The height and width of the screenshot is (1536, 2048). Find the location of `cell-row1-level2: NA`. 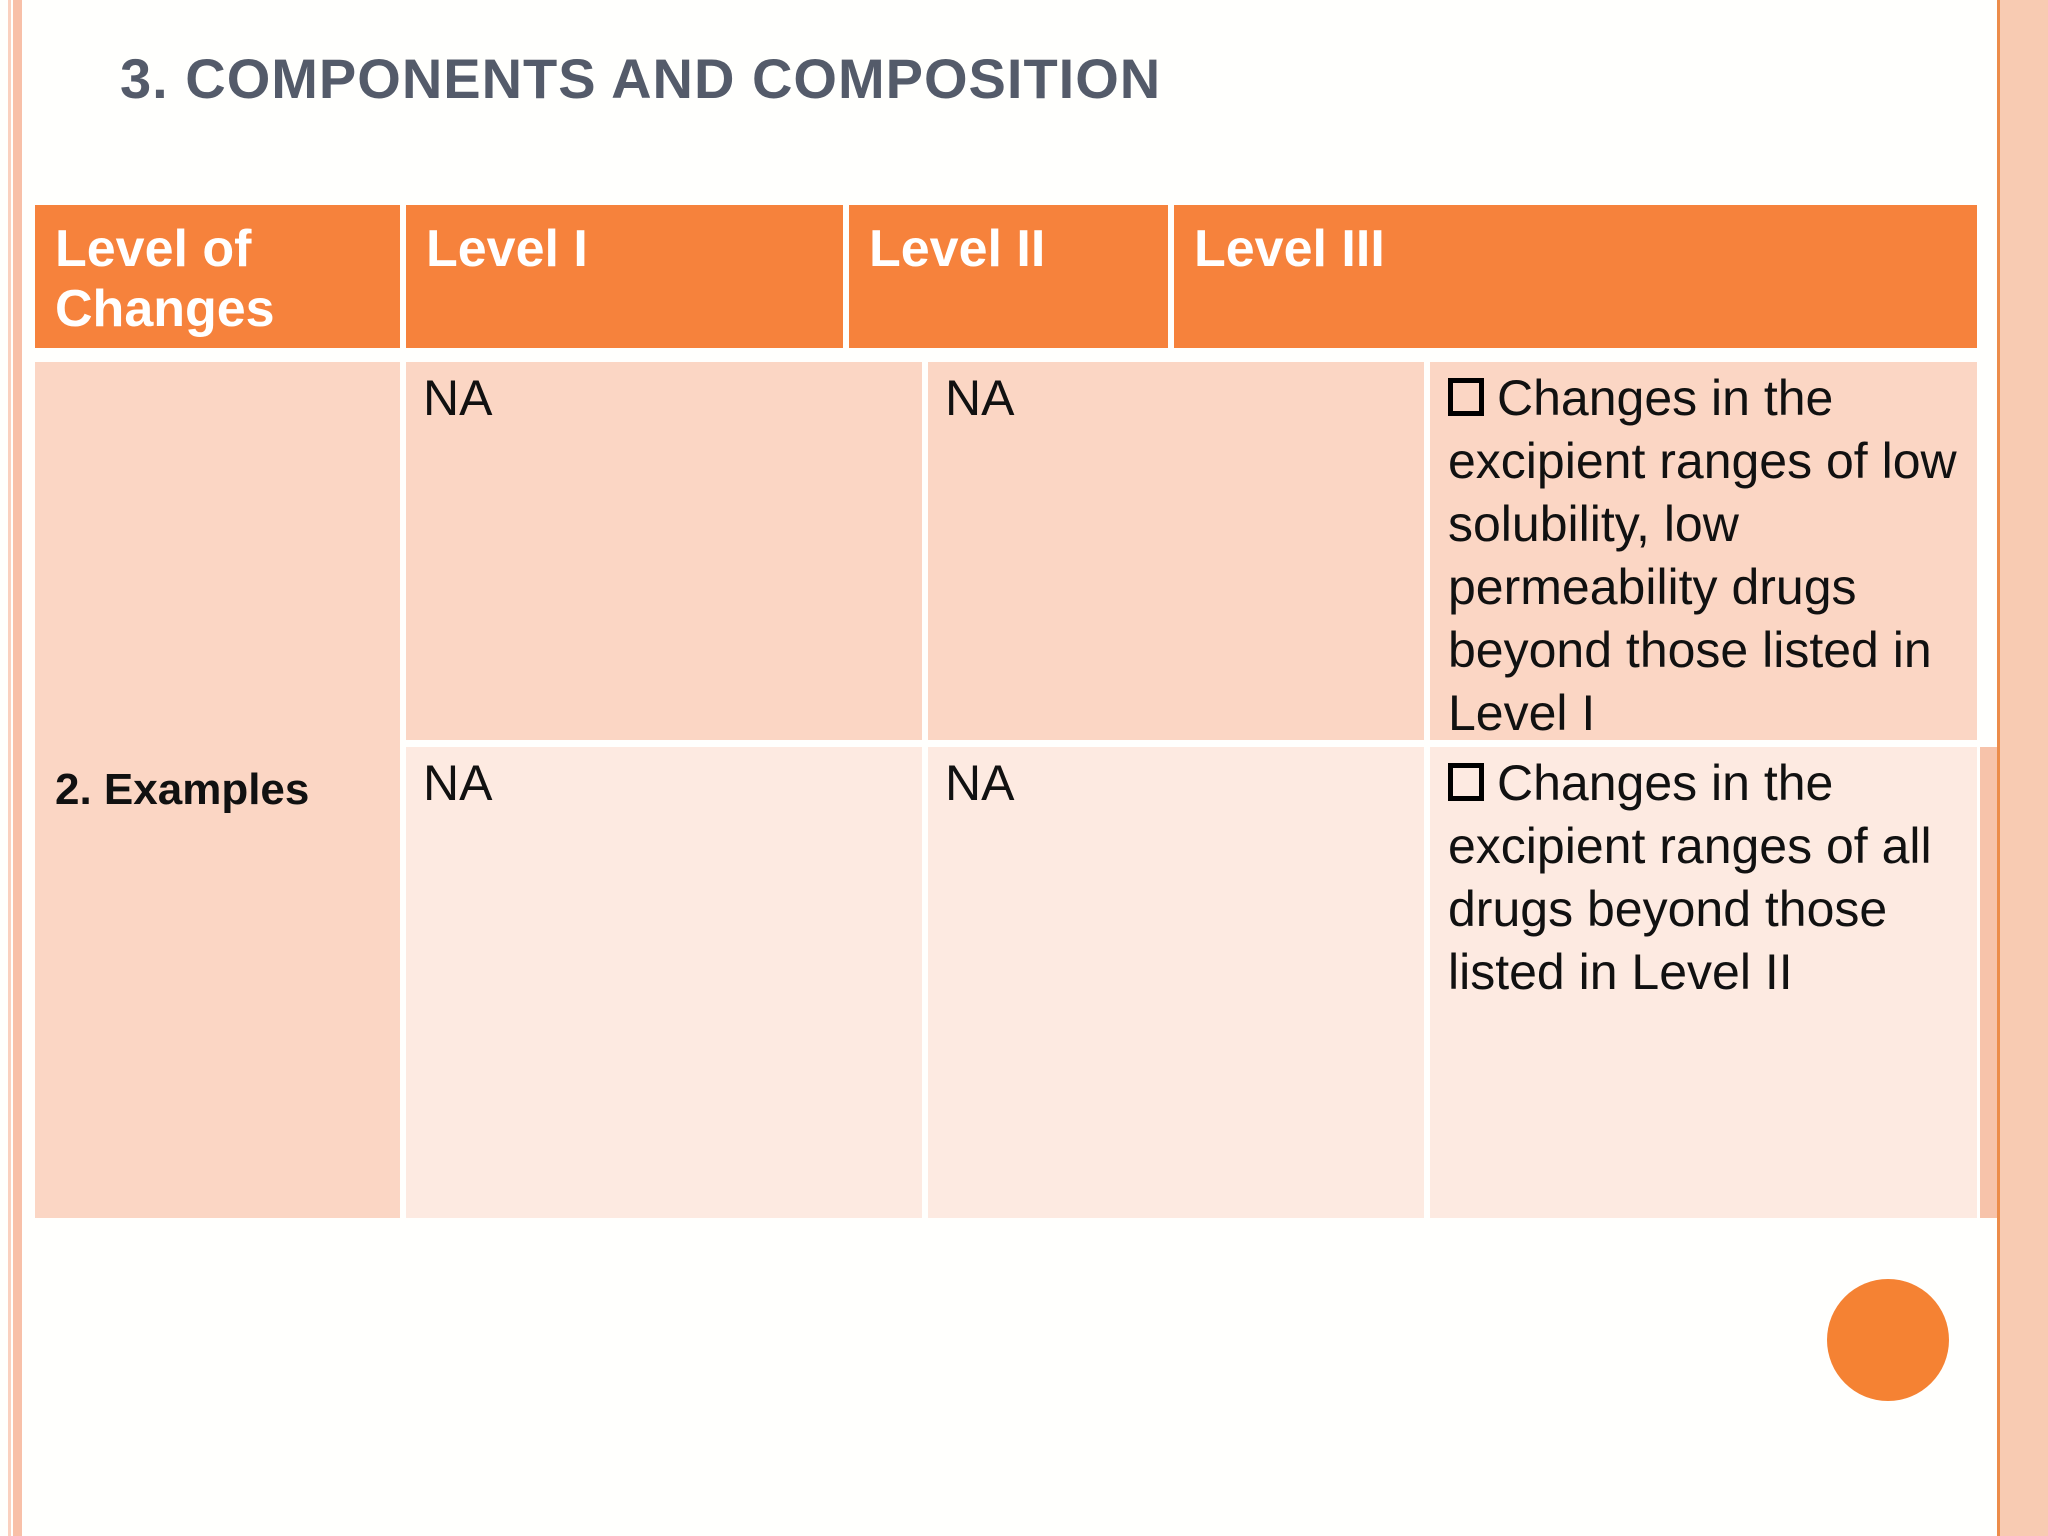

cell-row1-level2: NA is located at coordinates (1176, 551).